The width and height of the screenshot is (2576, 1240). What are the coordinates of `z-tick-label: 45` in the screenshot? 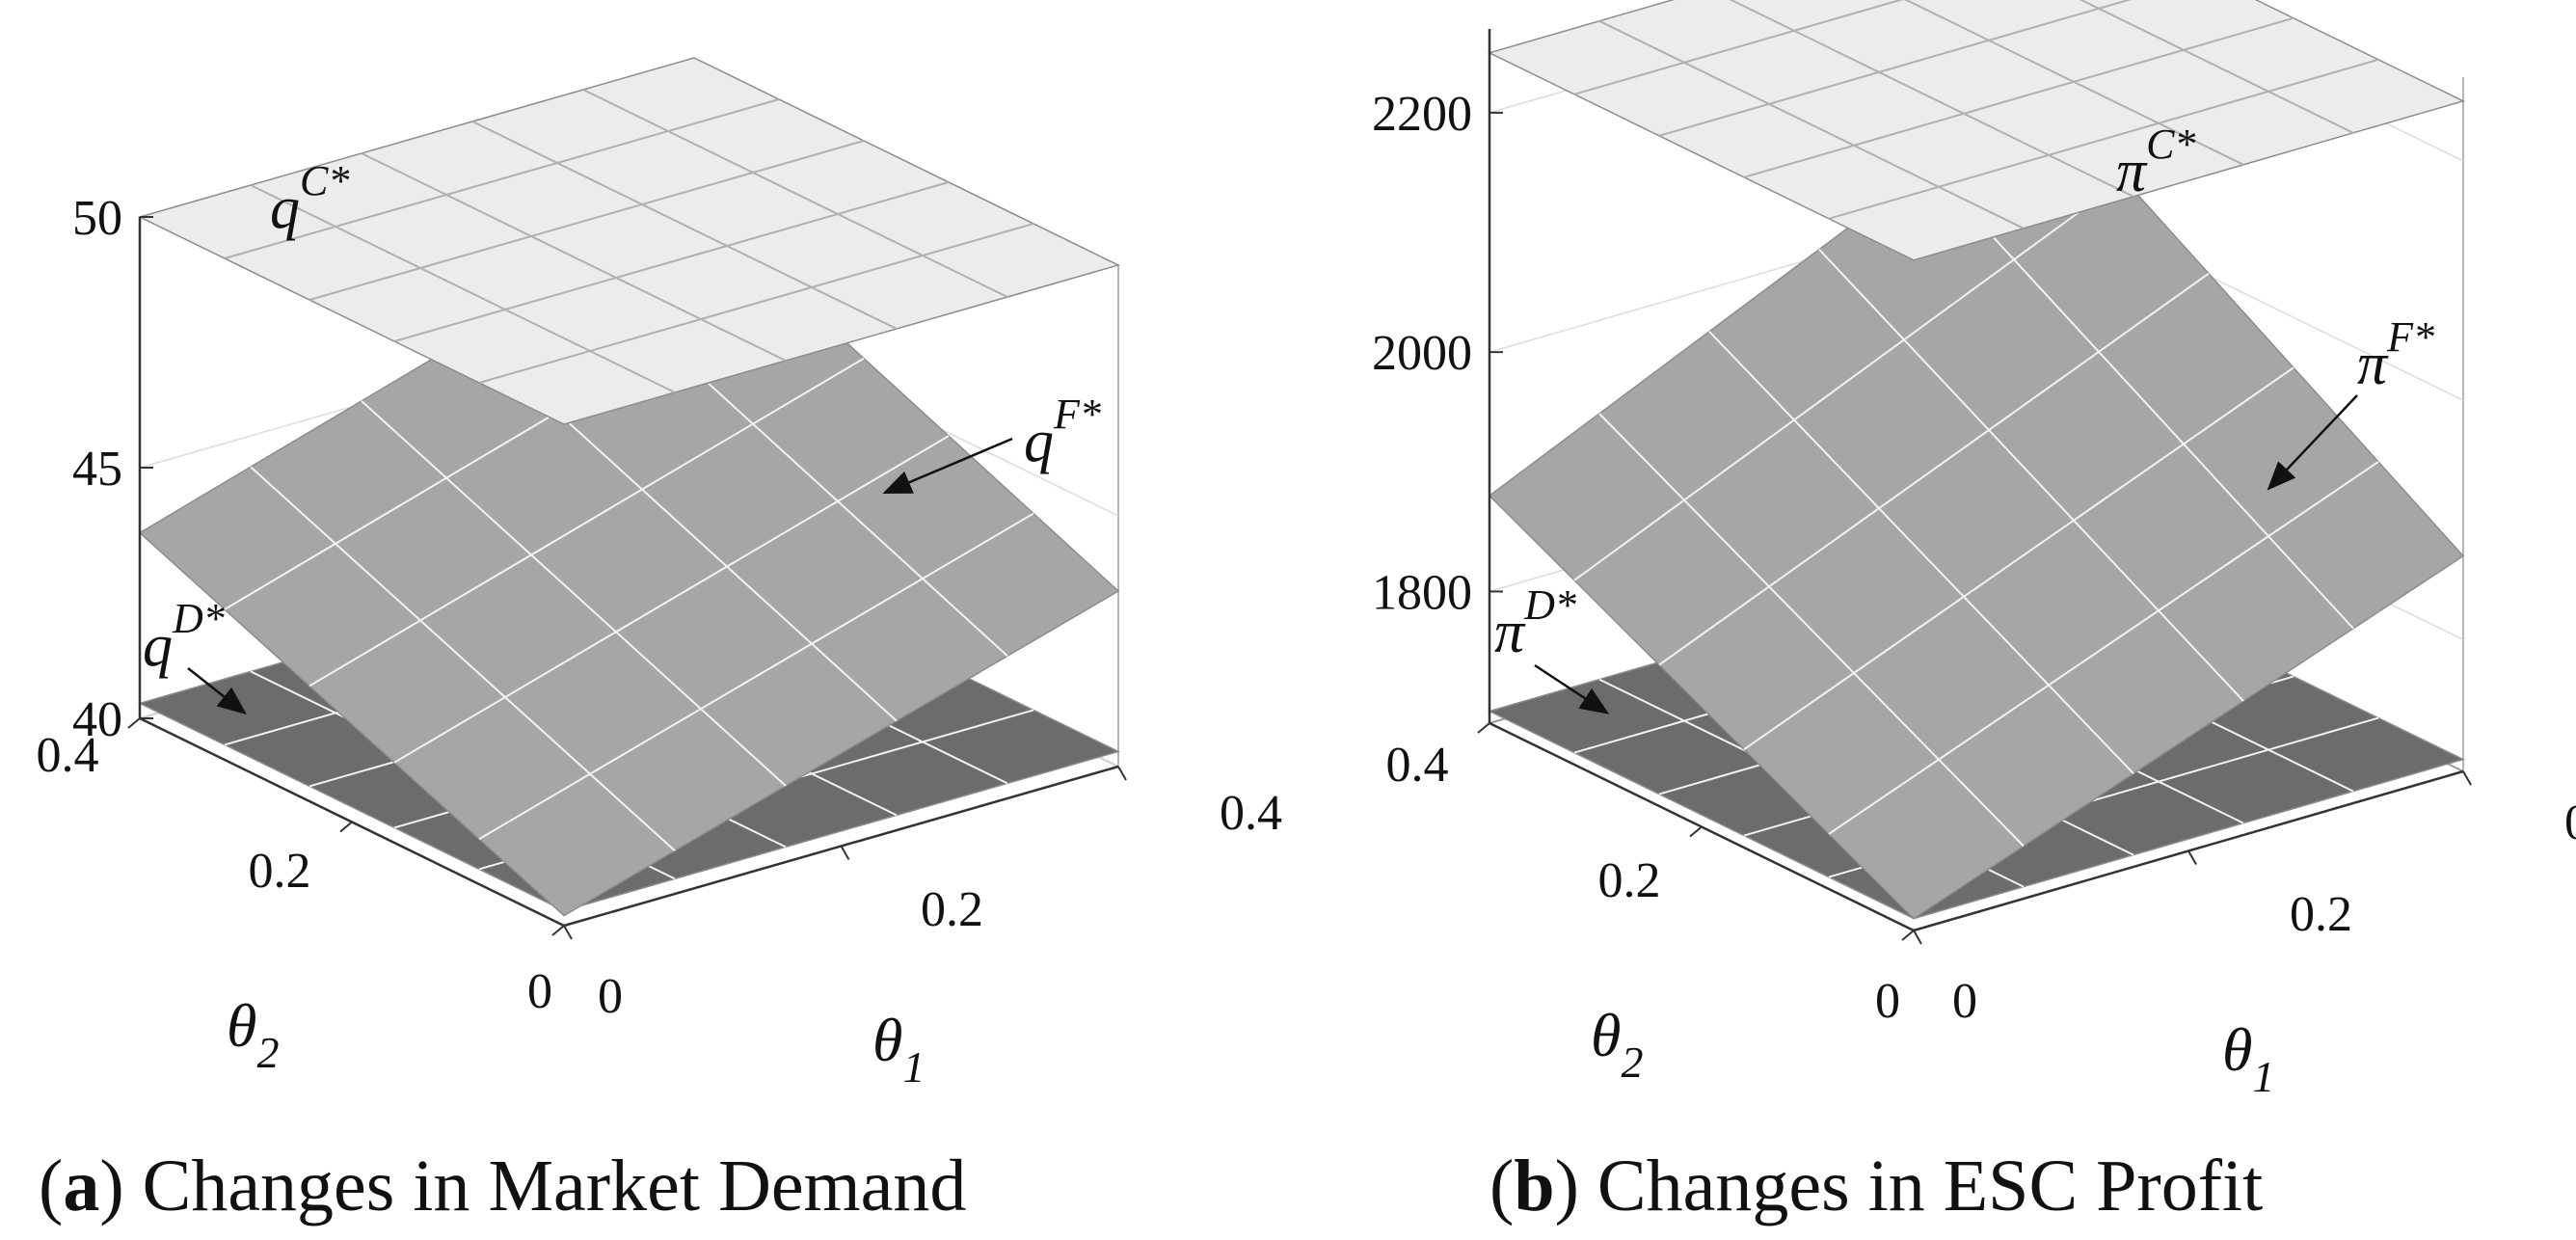 It's located at (97, 469).